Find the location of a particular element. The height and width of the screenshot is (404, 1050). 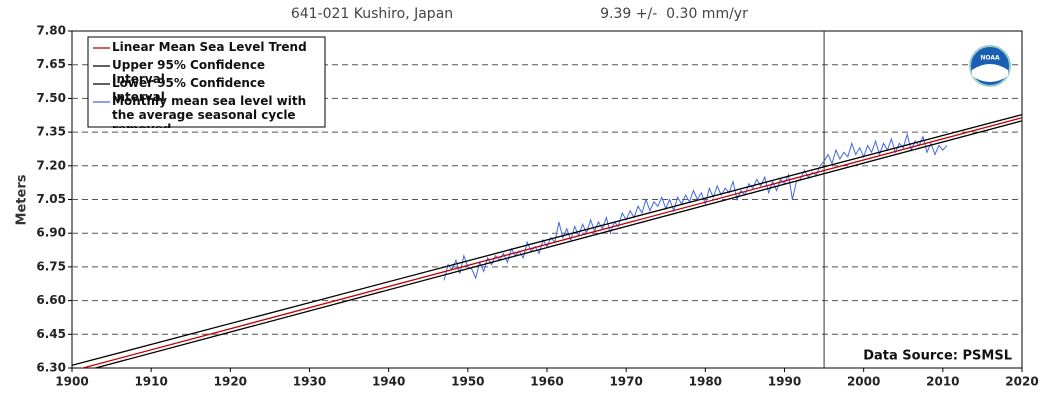

legend-entry: Linear Mean Sea Level Trend is located at coordinates (209, 47).